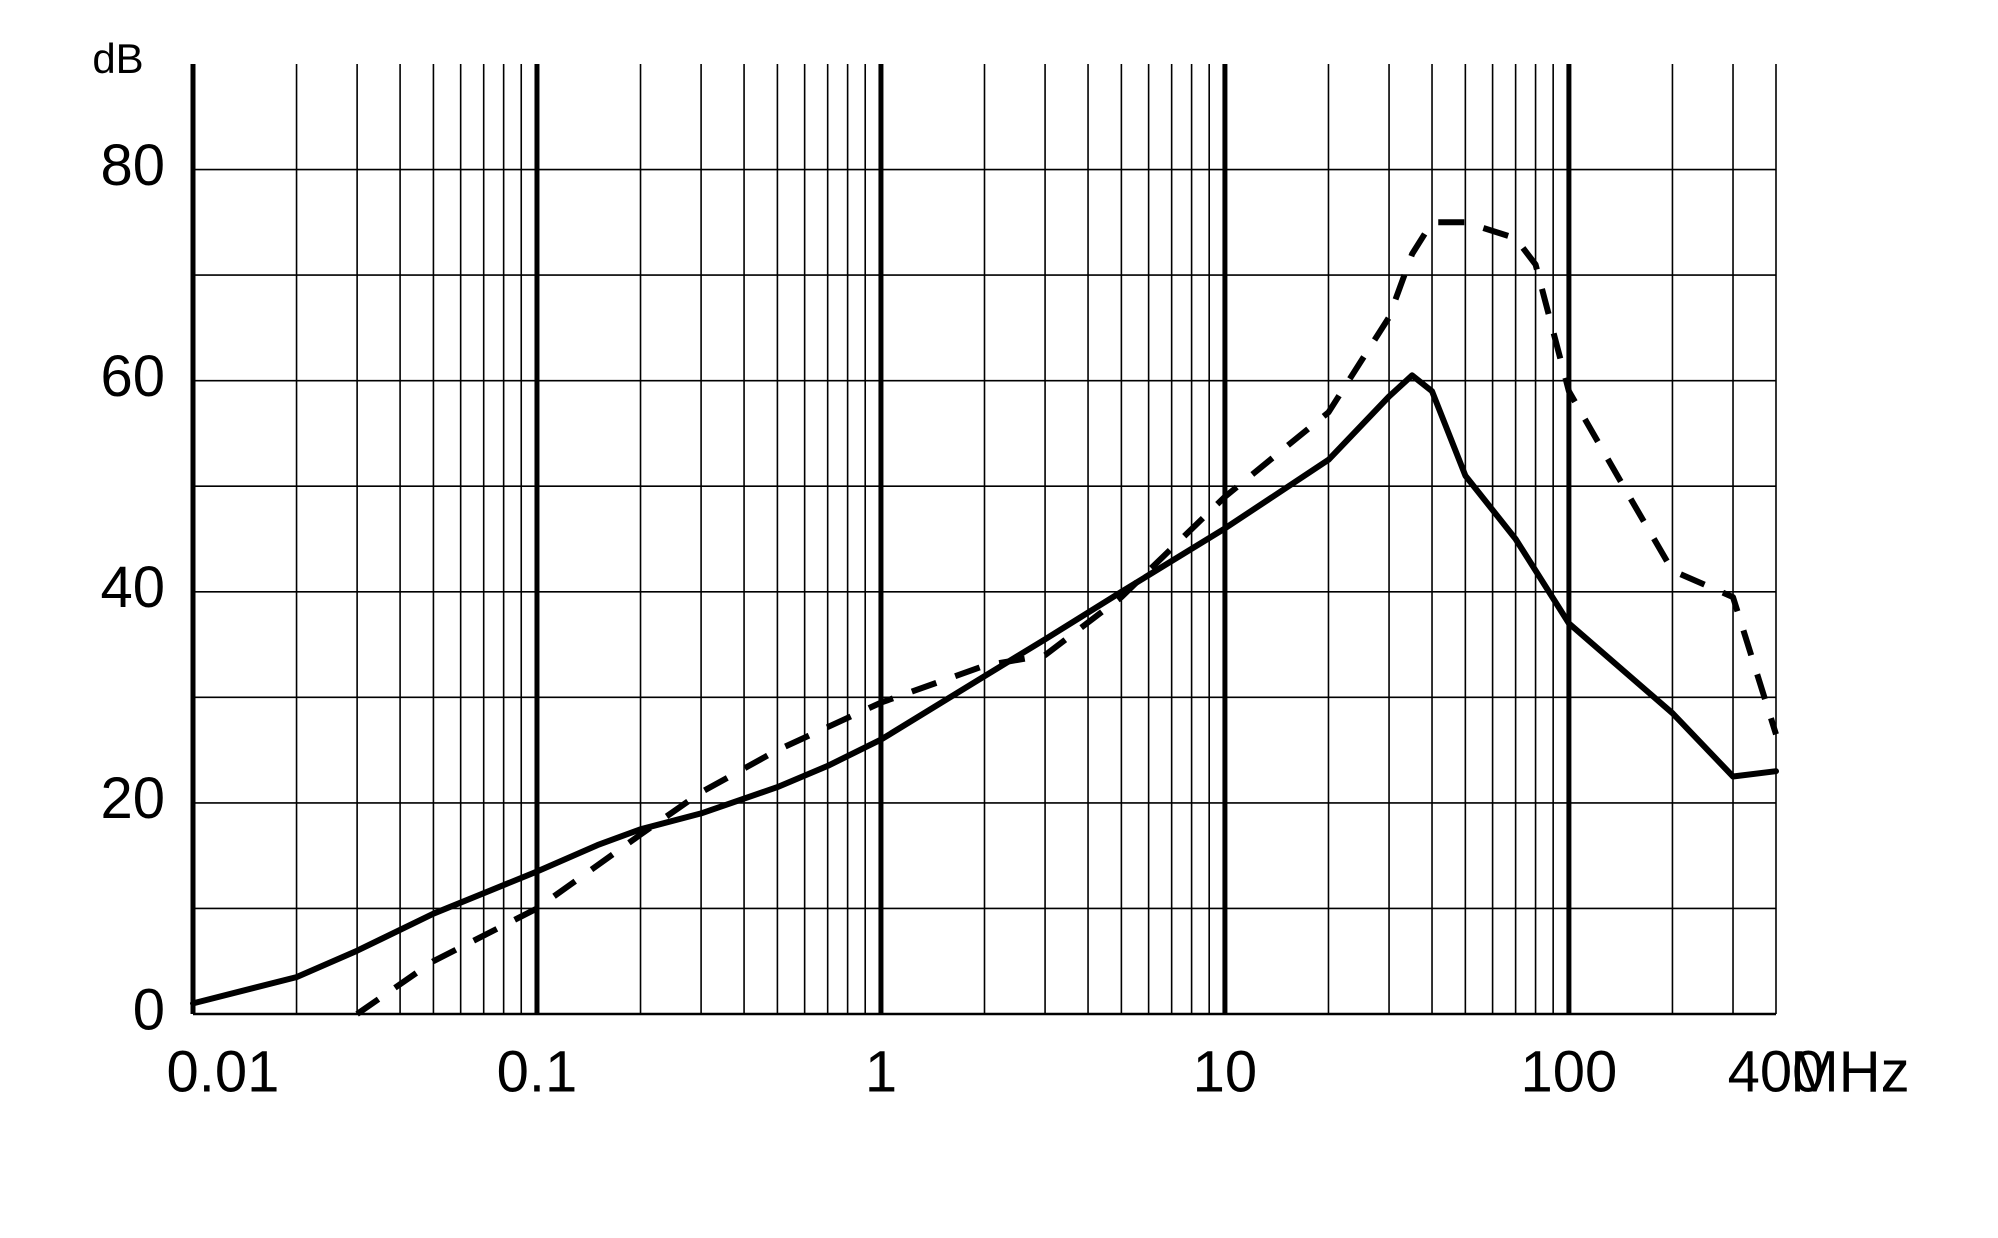 This screenshot has height=1238, width=1998. Describe the element at coordinates (117, 58) in the screenshot. I see `y-axis-label: dB` at that location.